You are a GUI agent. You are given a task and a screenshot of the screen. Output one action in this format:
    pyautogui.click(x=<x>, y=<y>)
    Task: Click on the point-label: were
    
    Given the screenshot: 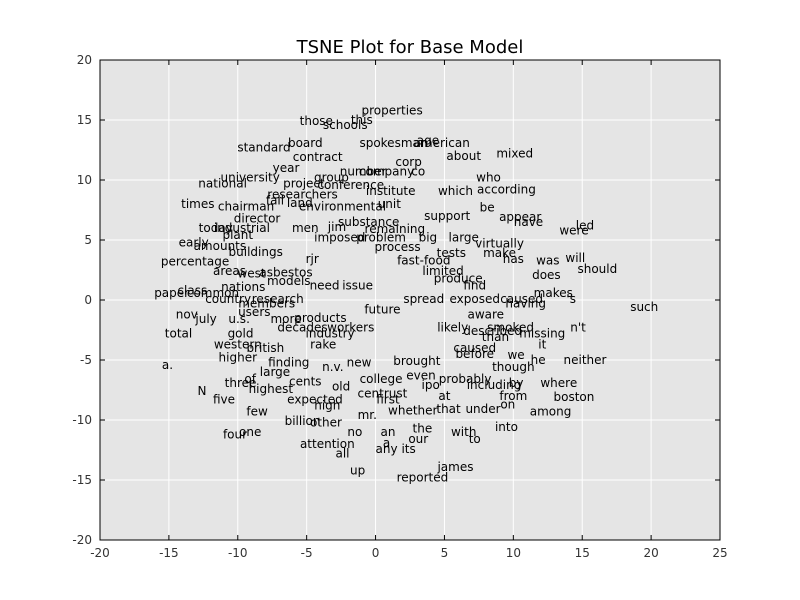 What is the action you would take?
    pyautogui.click(x=573, y=230)
    